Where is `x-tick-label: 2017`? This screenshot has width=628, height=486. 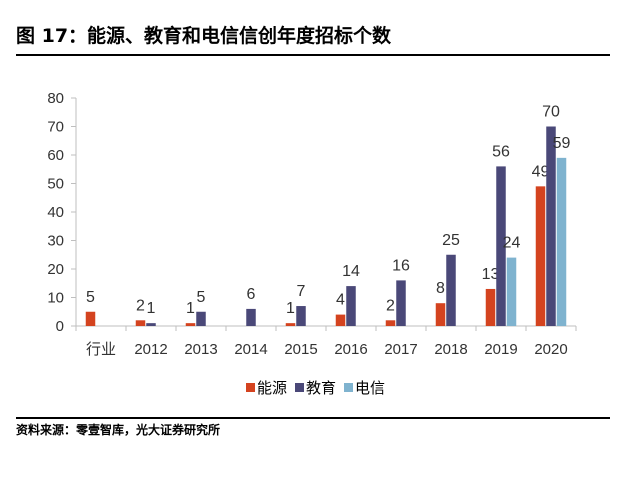
x-tick-label: 2017 is located at coordinates (400, 349).